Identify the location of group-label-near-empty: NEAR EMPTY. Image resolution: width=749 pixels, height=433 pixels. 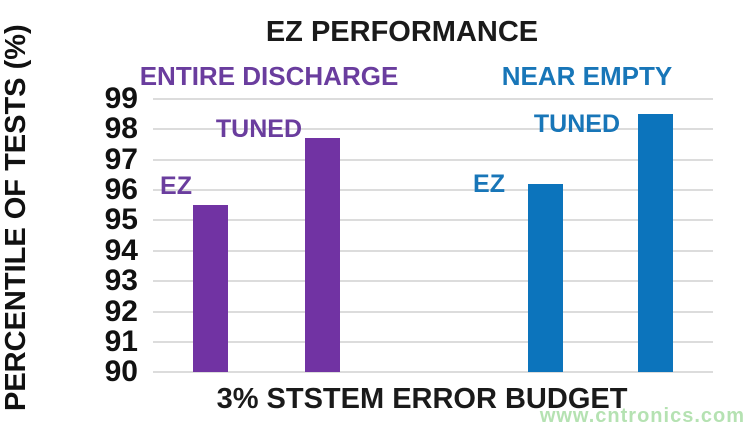
(587, 76).